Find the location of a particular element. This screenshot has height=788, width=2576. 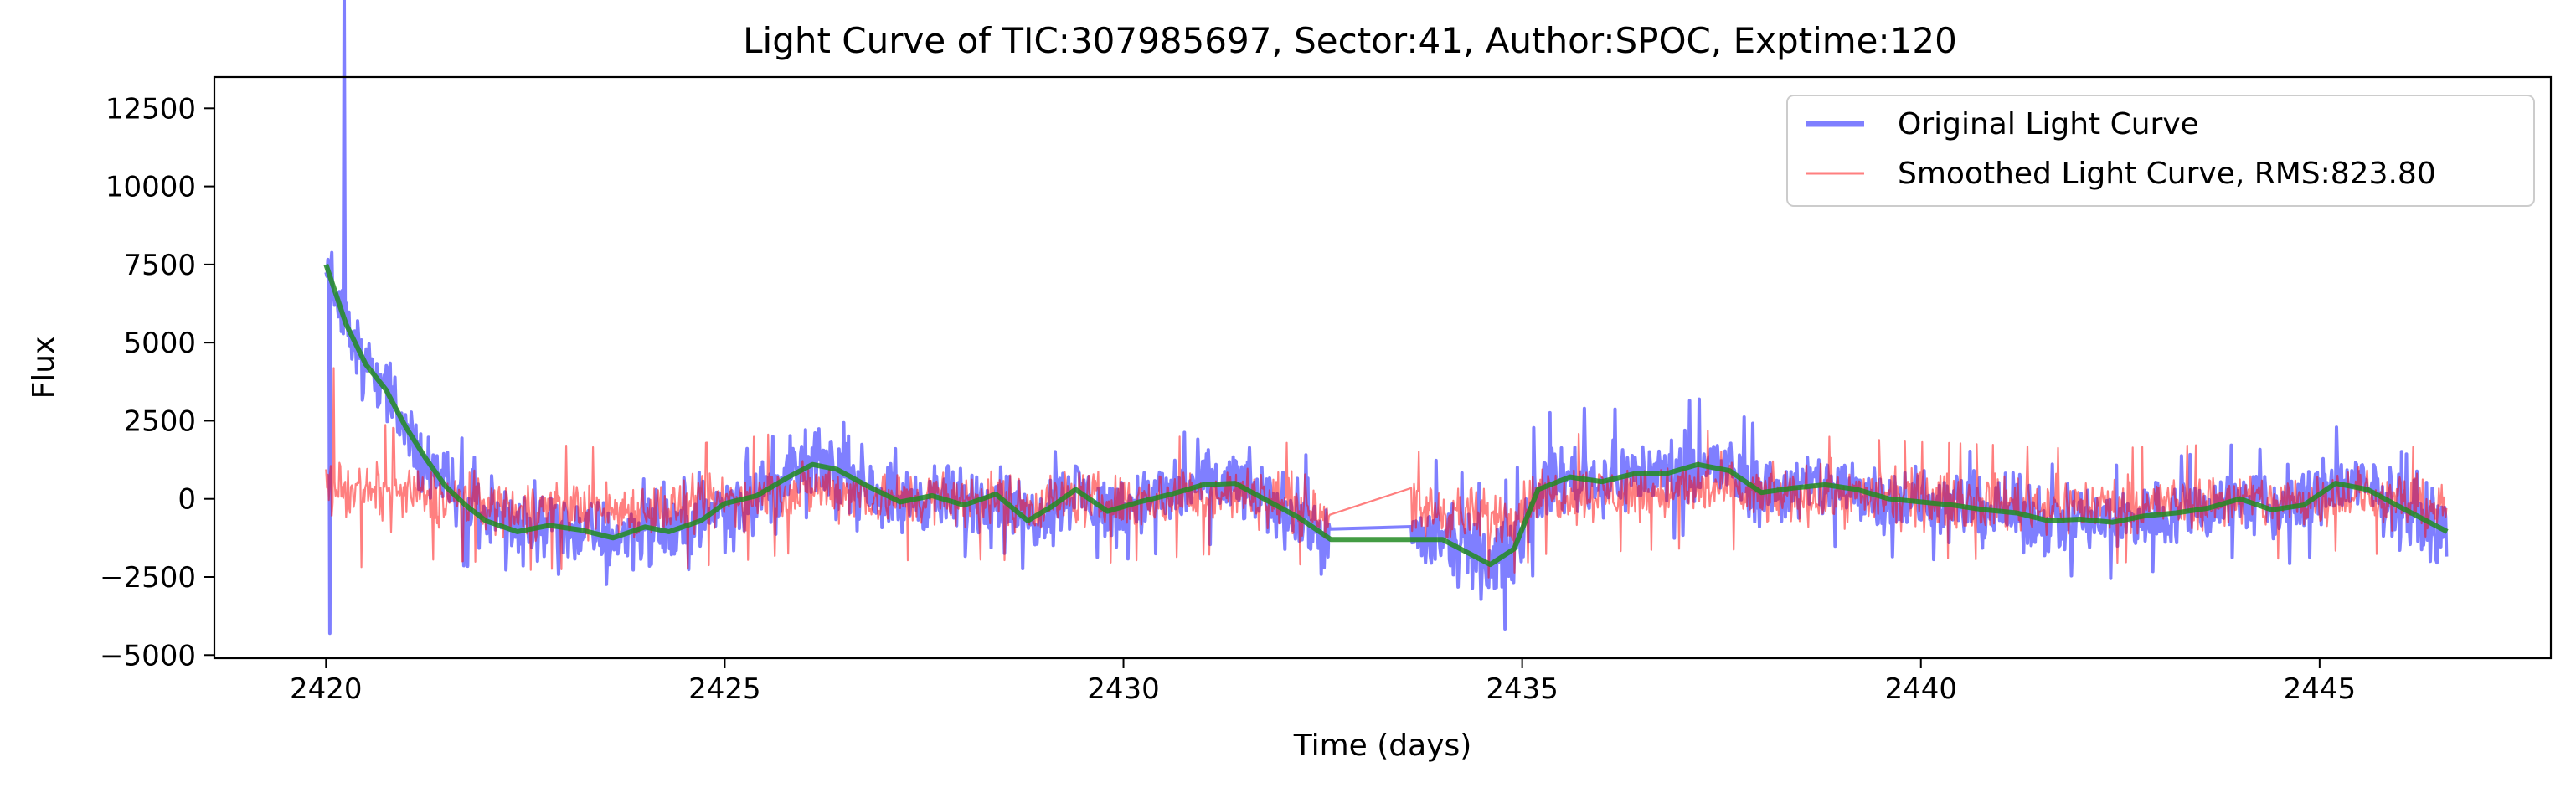

x-tick-label: 2425 is located at coordinates (724, 689).